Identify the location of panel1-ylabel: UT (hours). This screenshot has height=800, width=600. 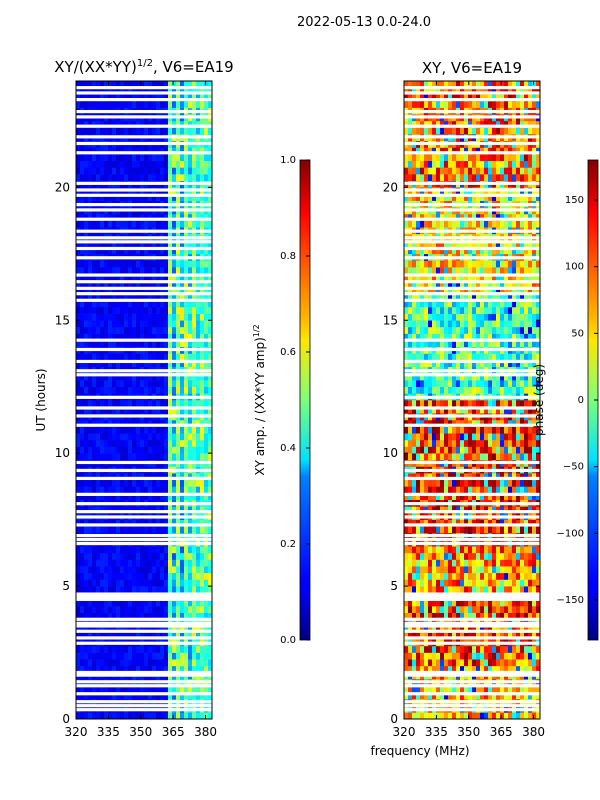
(41, 399).